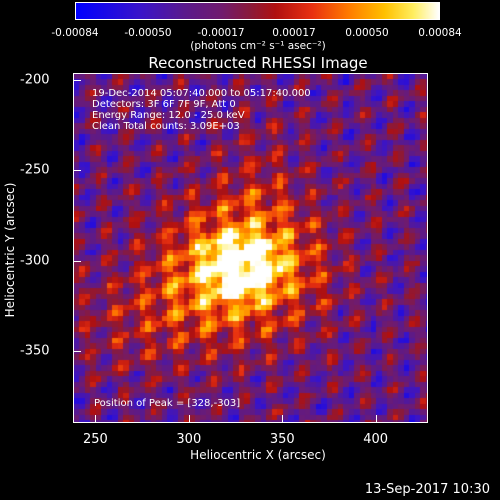 Image resolution: width=500 pixels, height=500 pixels. Describe the element at coordinates (168, 115) in the screenshot. I see `annotation-energy-range: Energy Range: 12.0 - 25.0 keV` at that location.